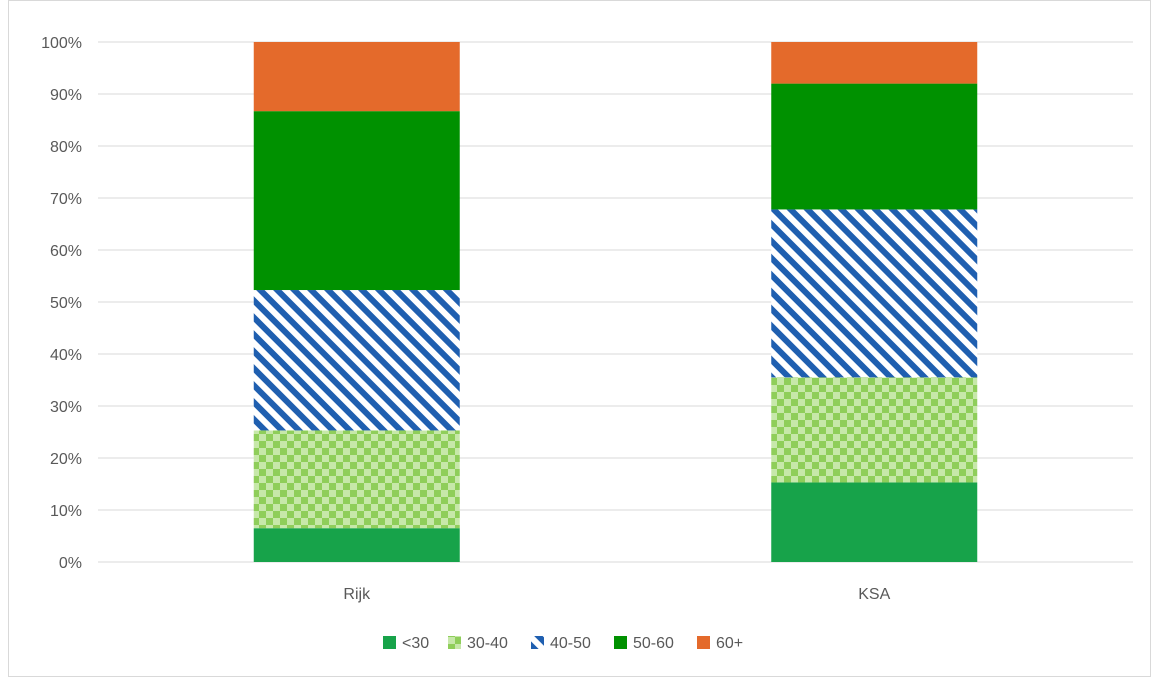 The image size is (1152, 678). What do you see at coordinates (66, 95) in the screenshot?
I see `y-tick-label: 90%` at bounding box center [66, 95].